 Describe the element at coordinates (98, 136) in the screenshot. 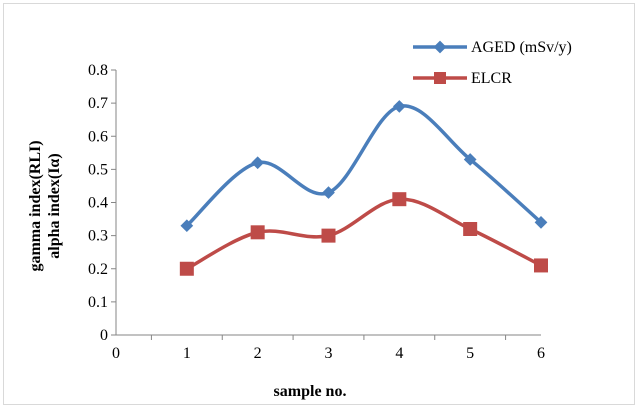

I see `y-tick-label: 0.6` at that location.